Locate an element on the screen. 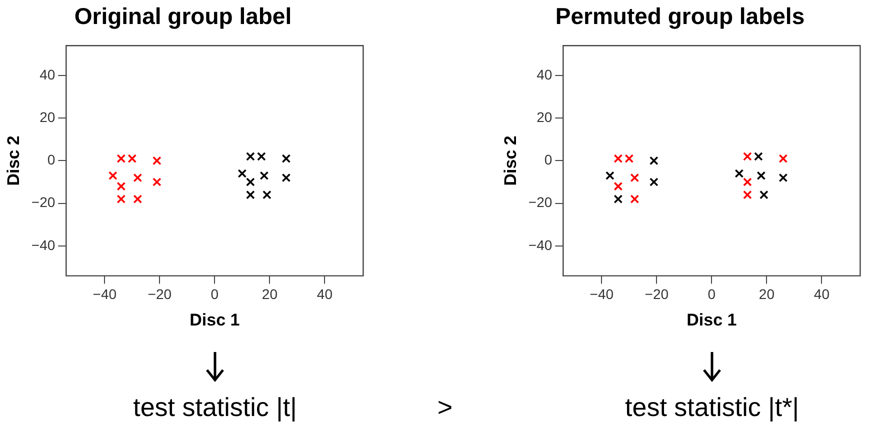 This screenshot has height=429, width=872. chart-title: Original group label is located at coordinates (183, 16).